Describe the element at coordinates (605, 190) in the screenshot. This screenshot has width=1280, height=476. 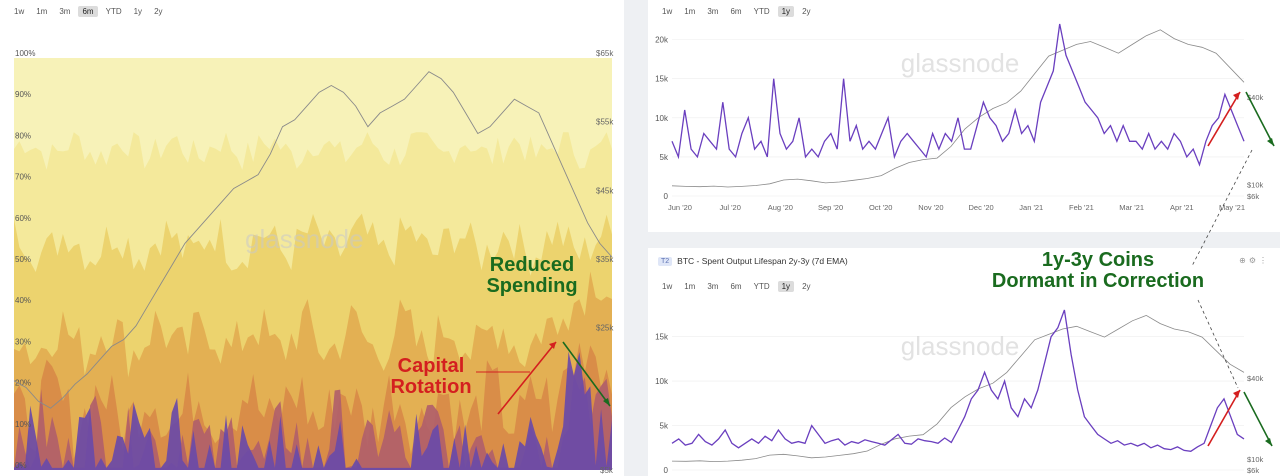
I see `y-right-tick-label: $45k` at that location.